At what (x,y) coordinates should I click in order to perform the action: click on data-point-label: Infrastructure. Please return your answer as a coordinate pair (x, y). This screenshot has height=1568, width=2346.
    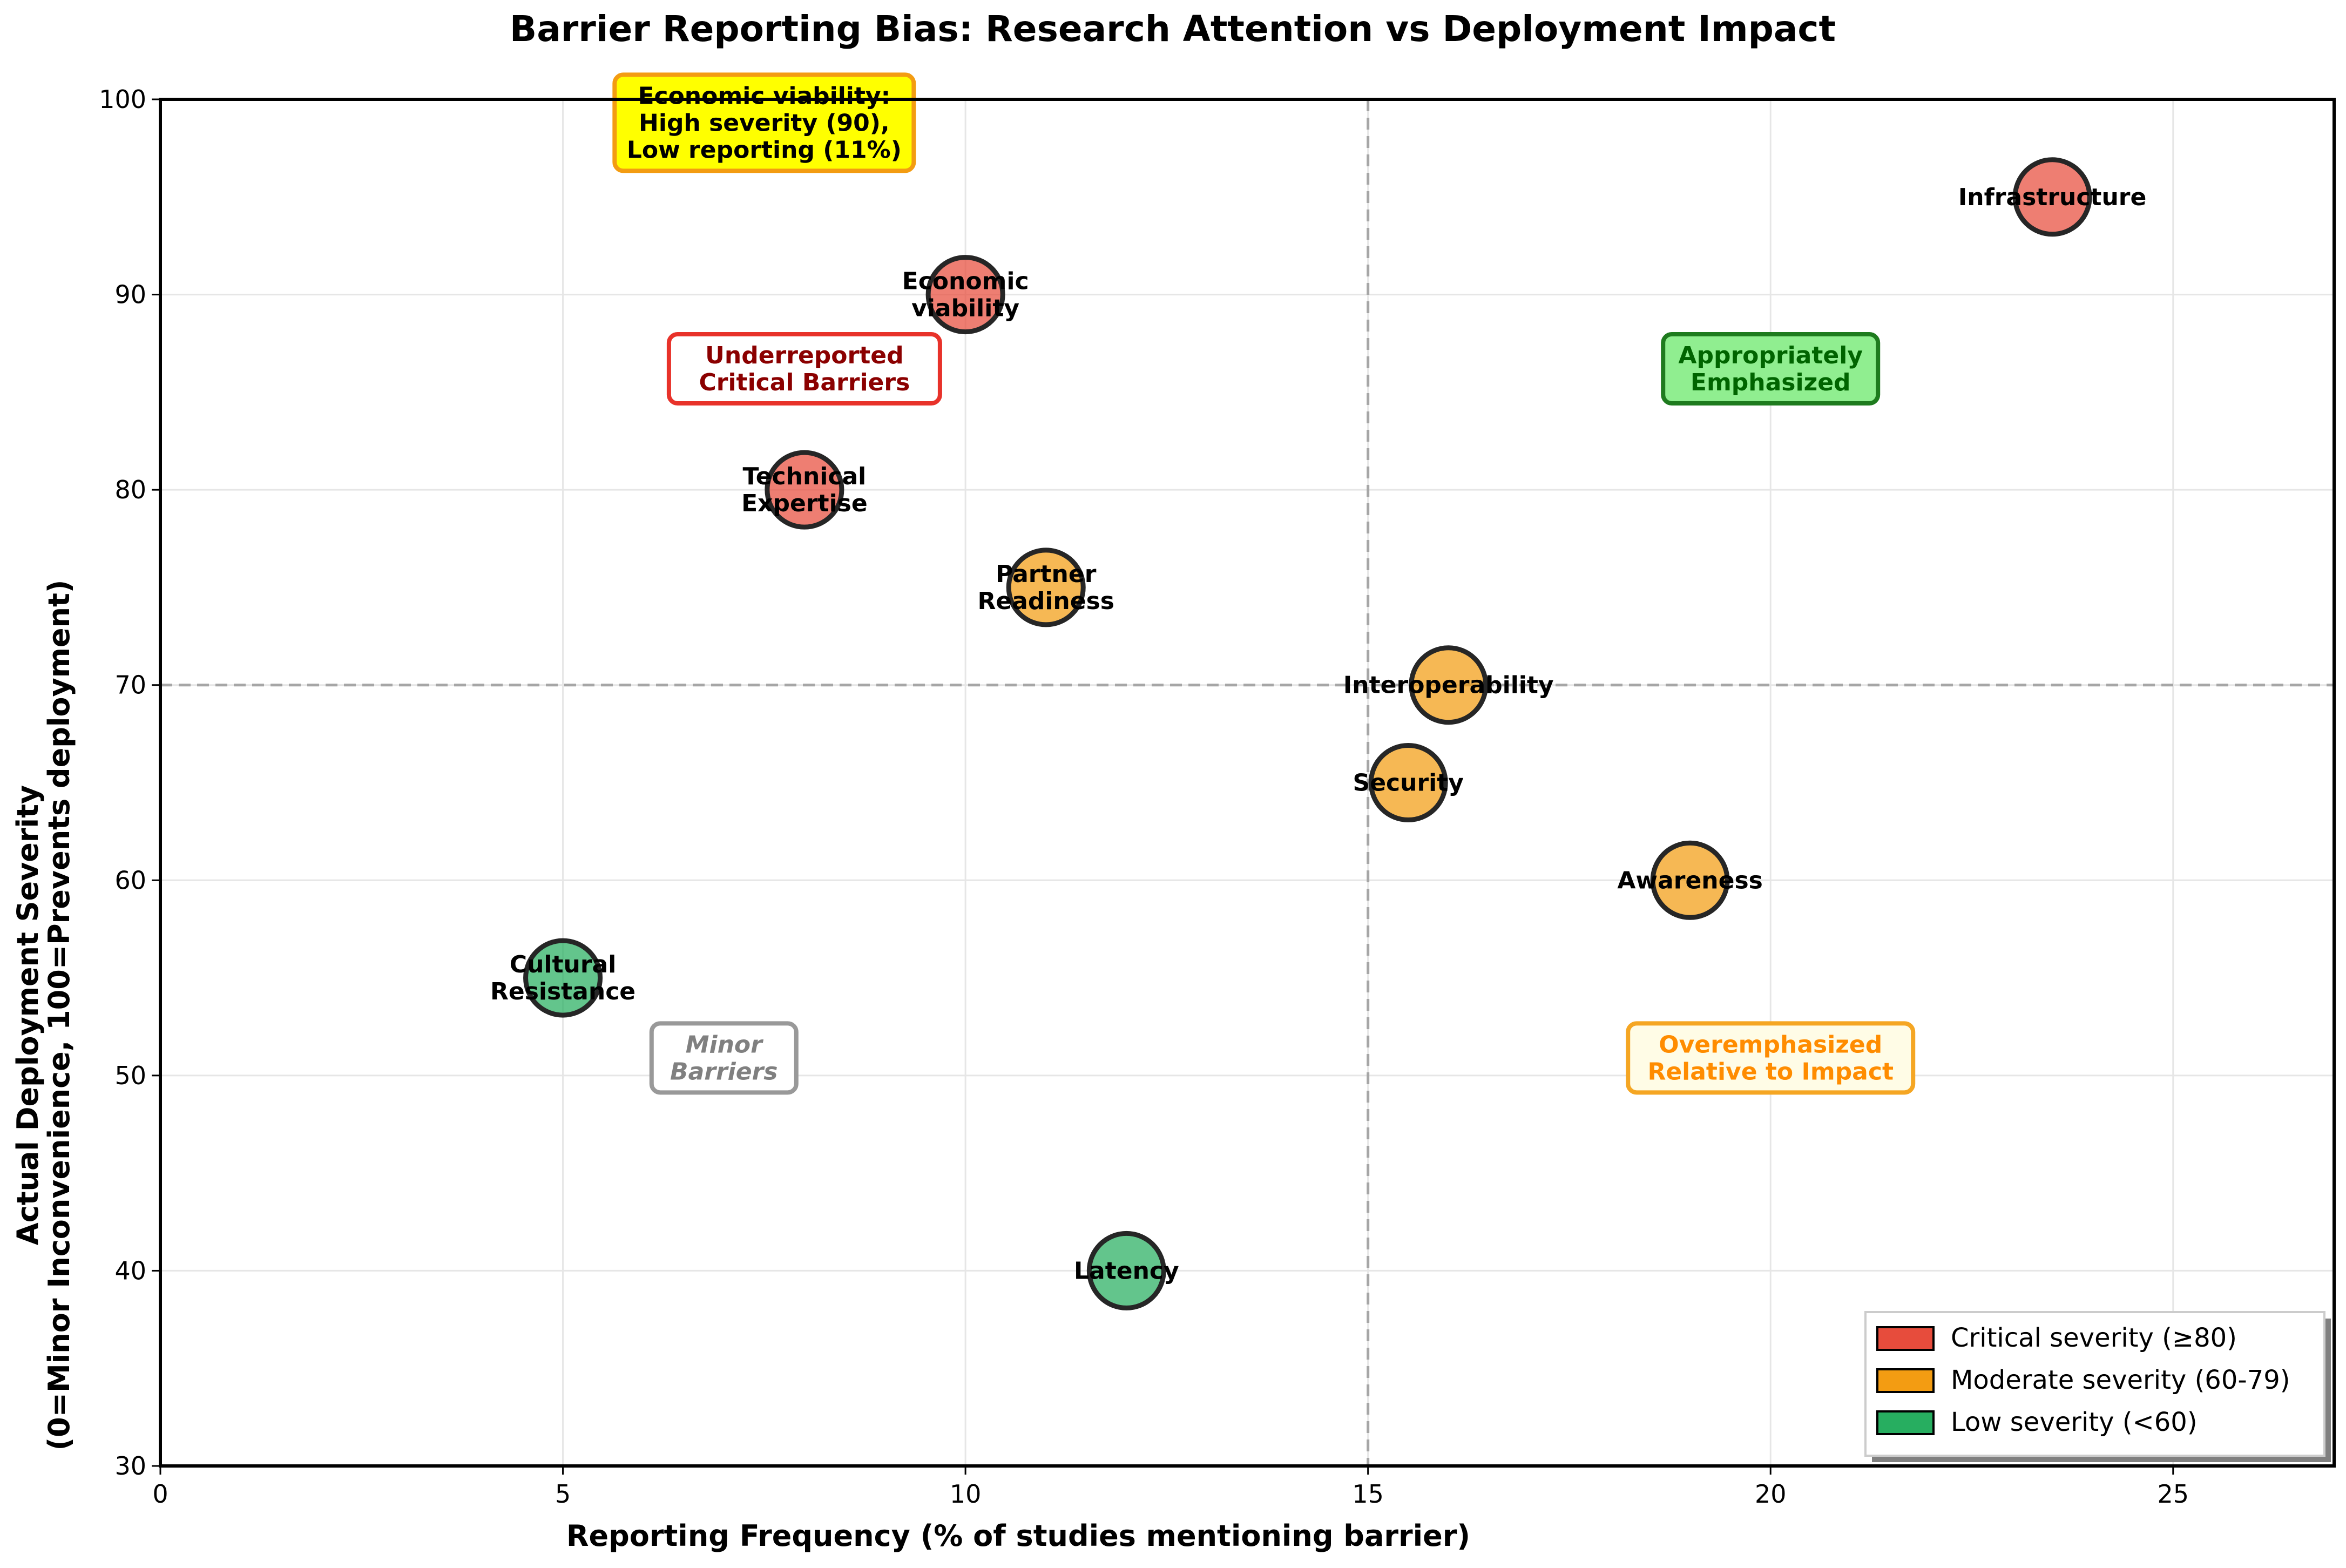
    Looking at the image, I should click on (2052, 197).